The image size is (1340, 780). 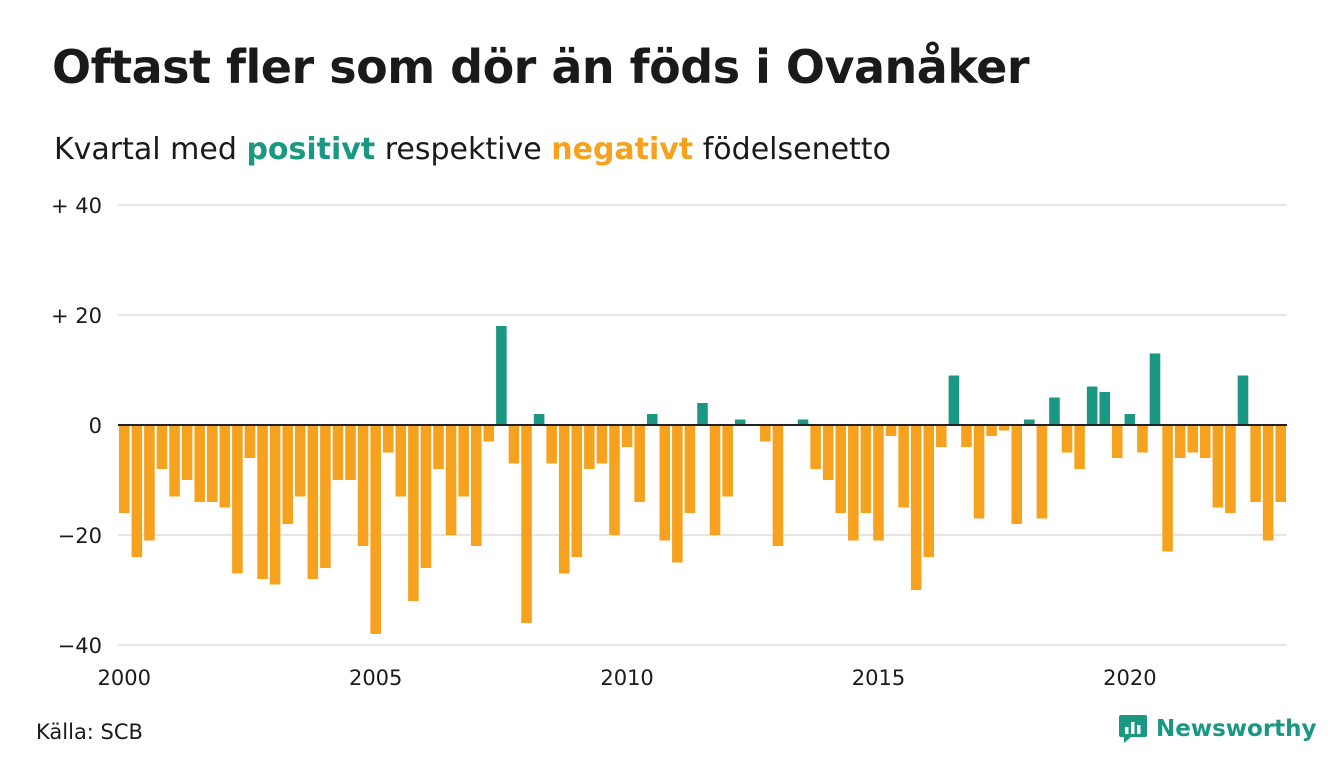 I want to click on chart-title: Oftast fler som dör än föds i Ovanåker, so click(x=541, y=67).